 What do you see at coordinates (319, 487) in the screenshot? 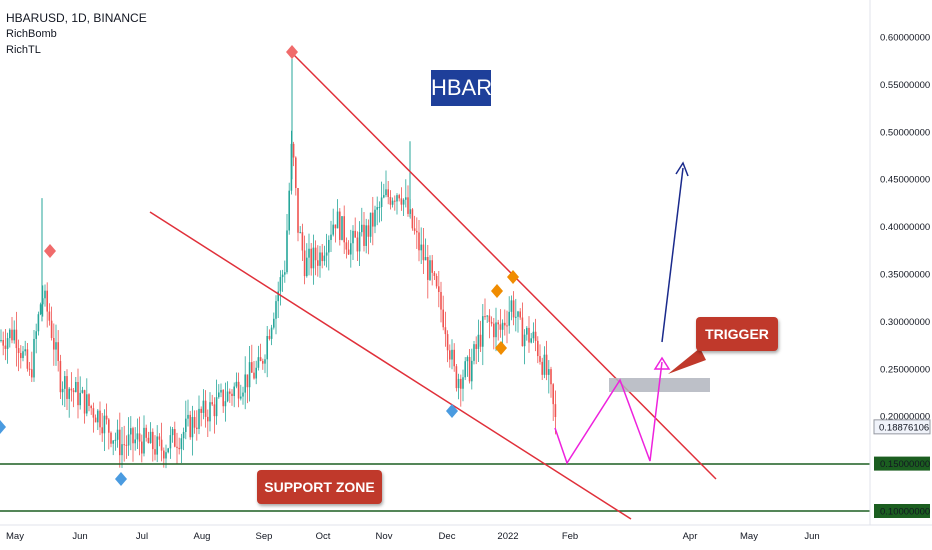
I see `support-zone-callout: SUPPORT ZONE` at bounding box center [319, 487].